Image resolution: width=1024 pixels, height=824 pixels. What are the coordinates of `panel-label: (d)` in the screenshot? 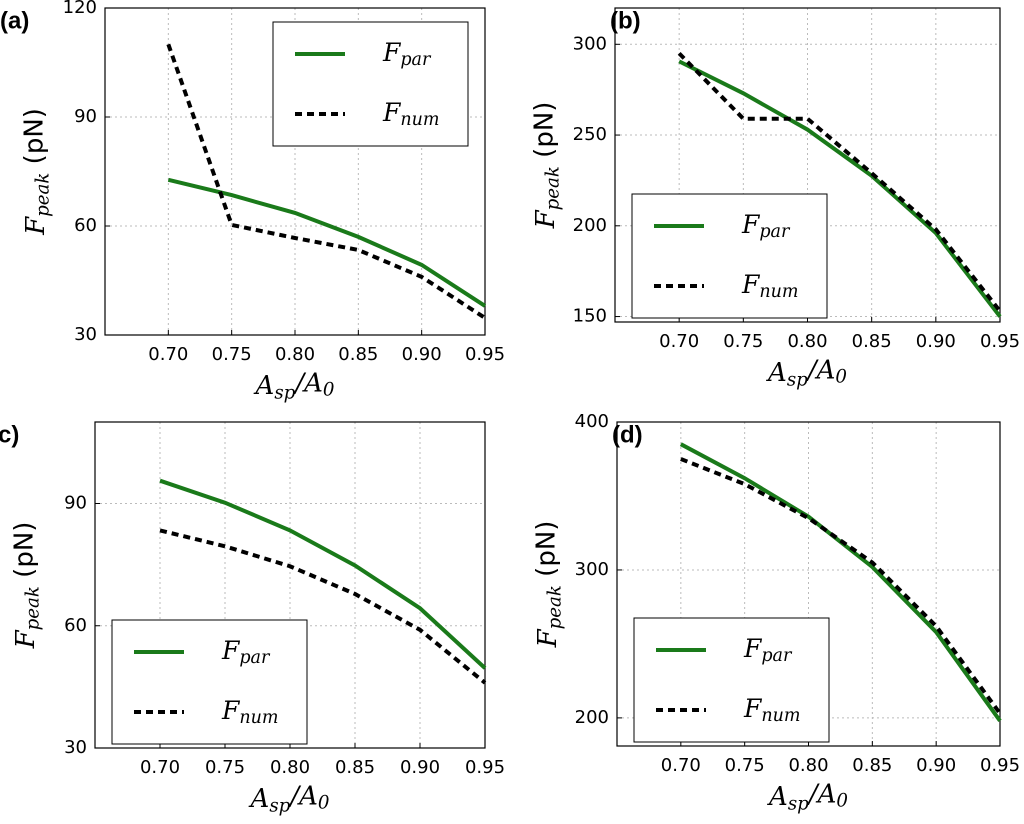 It's located at (627, 434).